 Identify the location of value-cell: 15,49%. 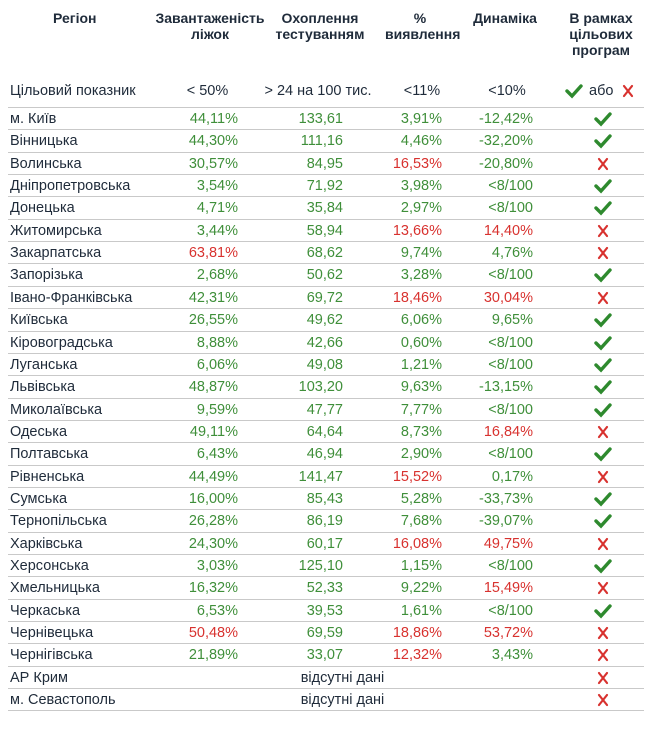
(508, 588).